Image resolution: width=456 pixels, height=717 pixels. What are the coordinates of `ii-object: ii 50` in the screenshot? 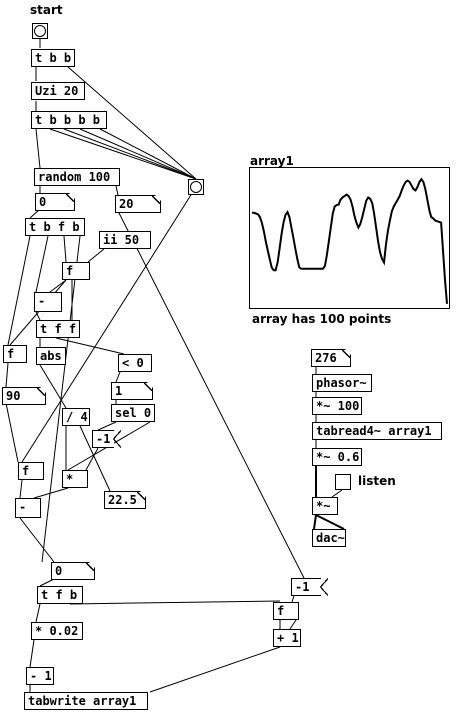 It's located at (125, 240).